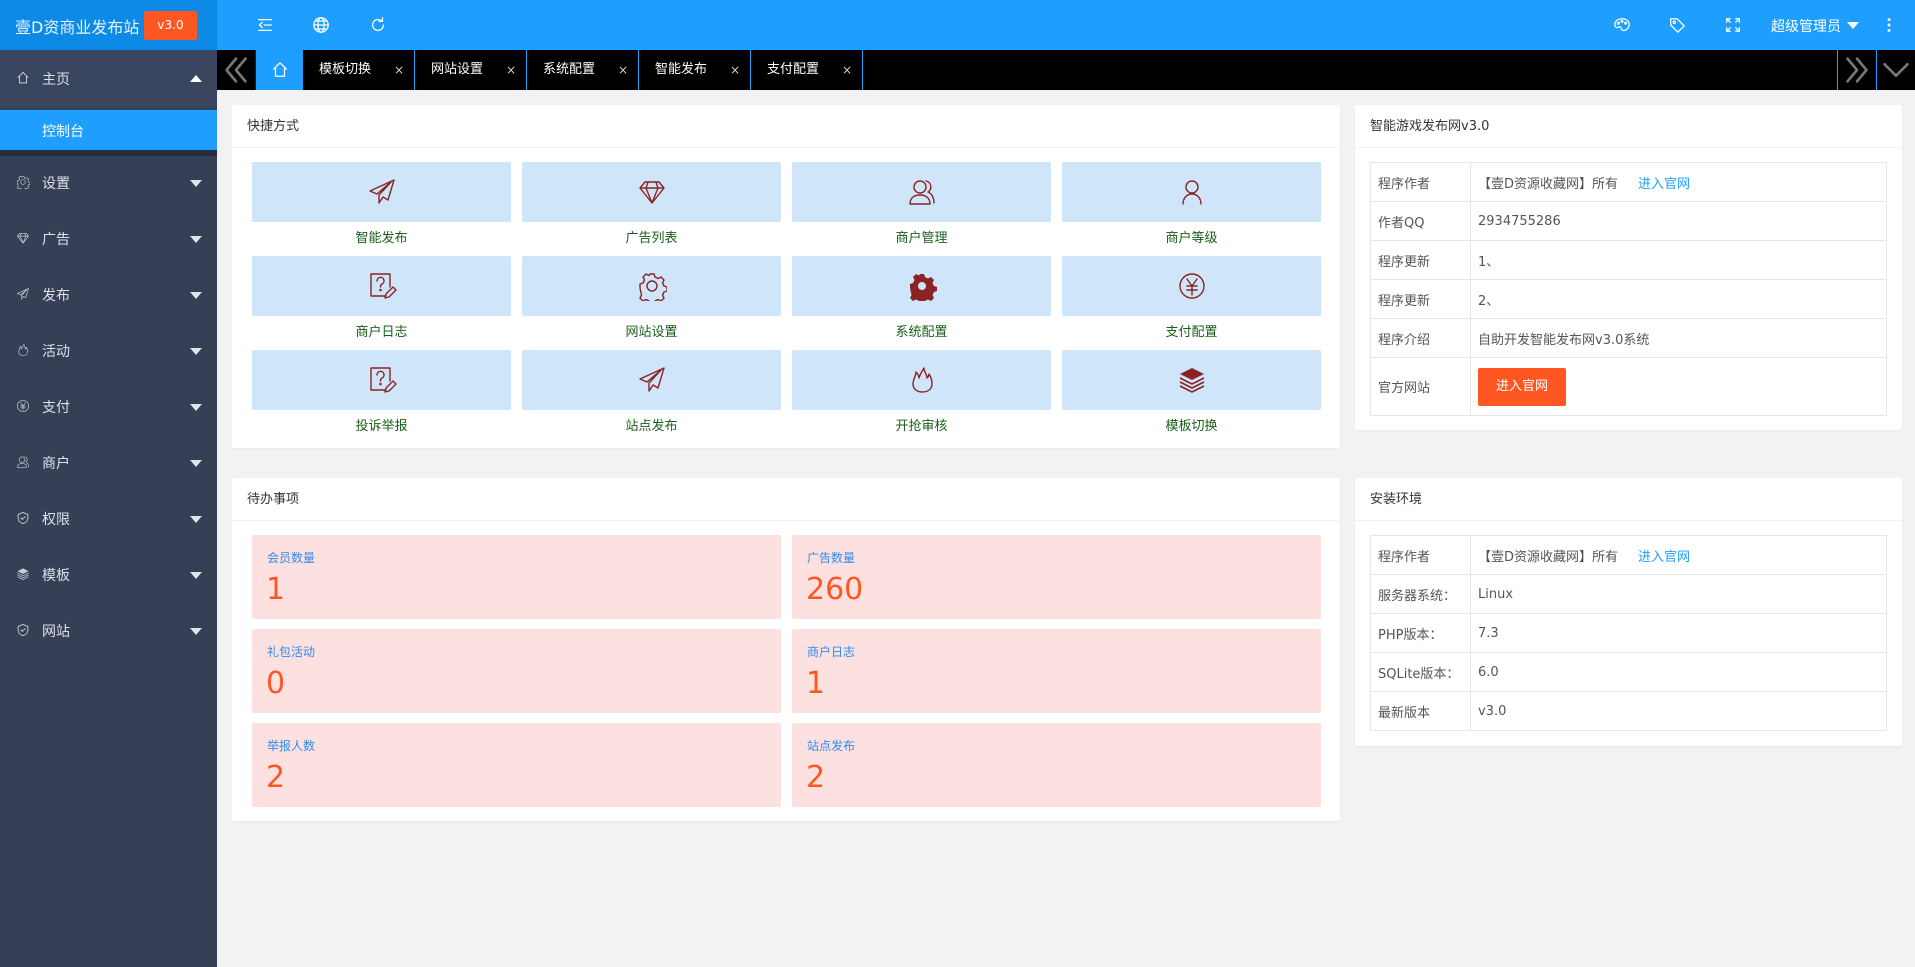  Describe the element at coordinates (108, 519) in the screenshot. I see `sidebar-item-6: 权限` at that location.